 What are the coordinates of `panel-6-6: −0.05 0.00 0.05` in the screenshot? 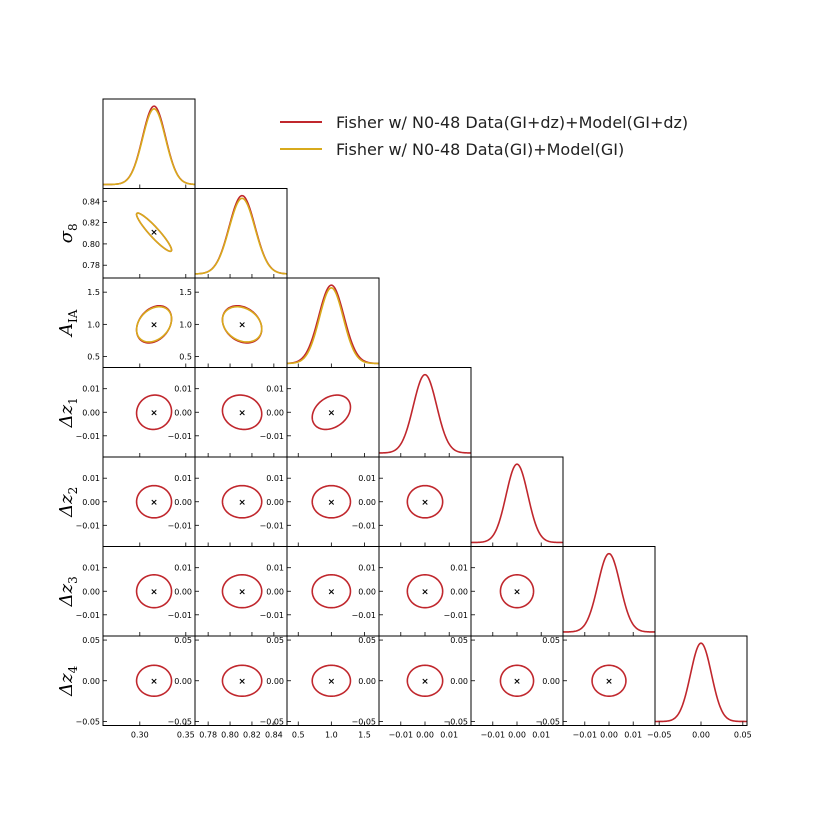 It's located at (699, 687).